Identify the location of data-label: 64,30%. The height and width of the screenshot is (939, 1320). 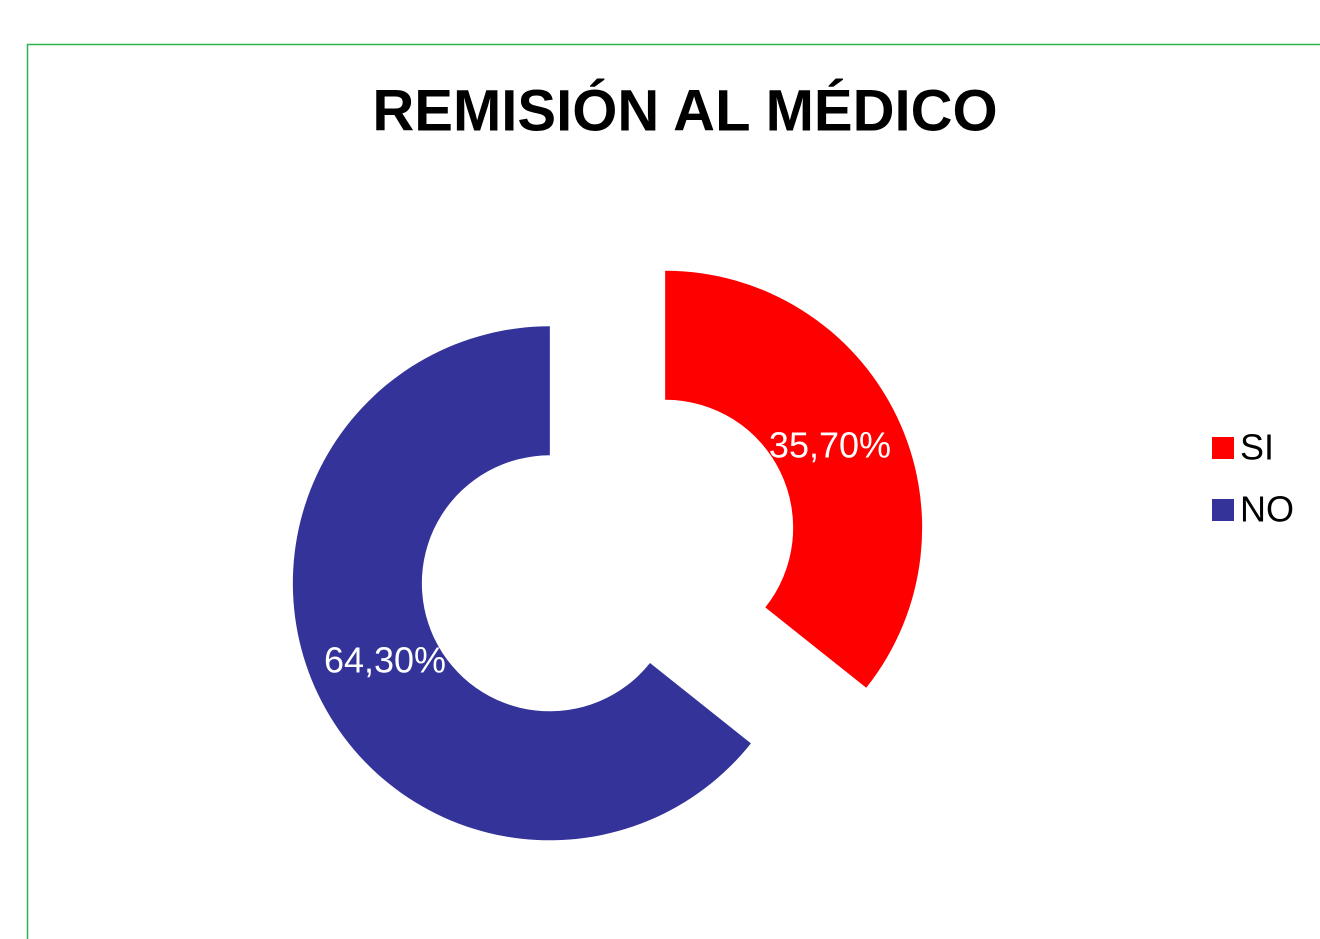
(385, 659).